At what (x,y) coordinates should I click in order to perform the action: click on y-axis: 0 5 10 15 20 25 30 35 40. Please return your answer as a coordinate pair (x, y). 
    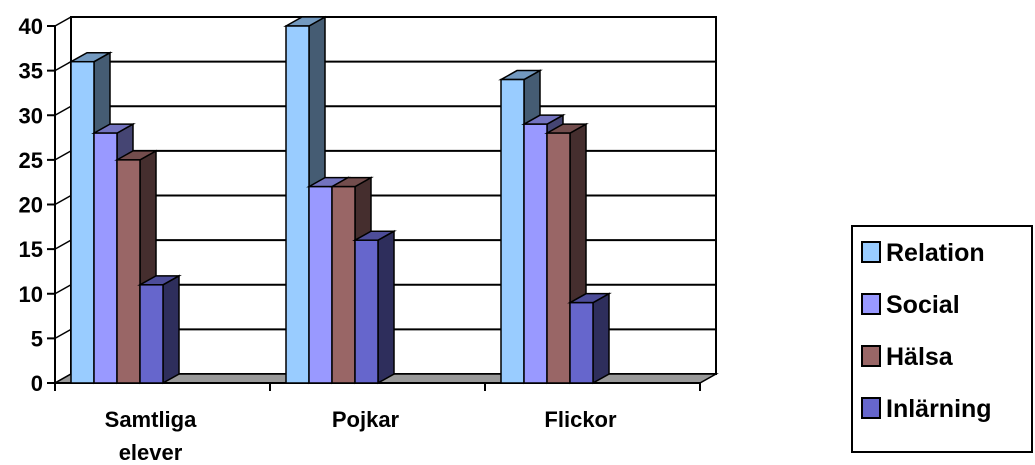
    Looking at the image, I should click on (37, 205).